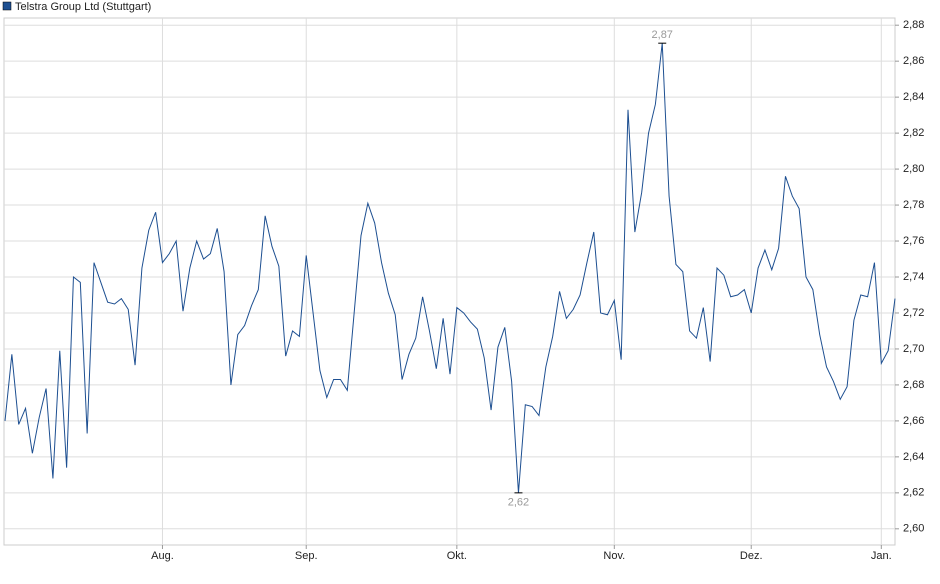 Image resolution: width=940 pixels, height=584 pixels. Describe the element at coordinates (913, 421) in the screenshot. I see `y-tick-label: 2,66` at that location.